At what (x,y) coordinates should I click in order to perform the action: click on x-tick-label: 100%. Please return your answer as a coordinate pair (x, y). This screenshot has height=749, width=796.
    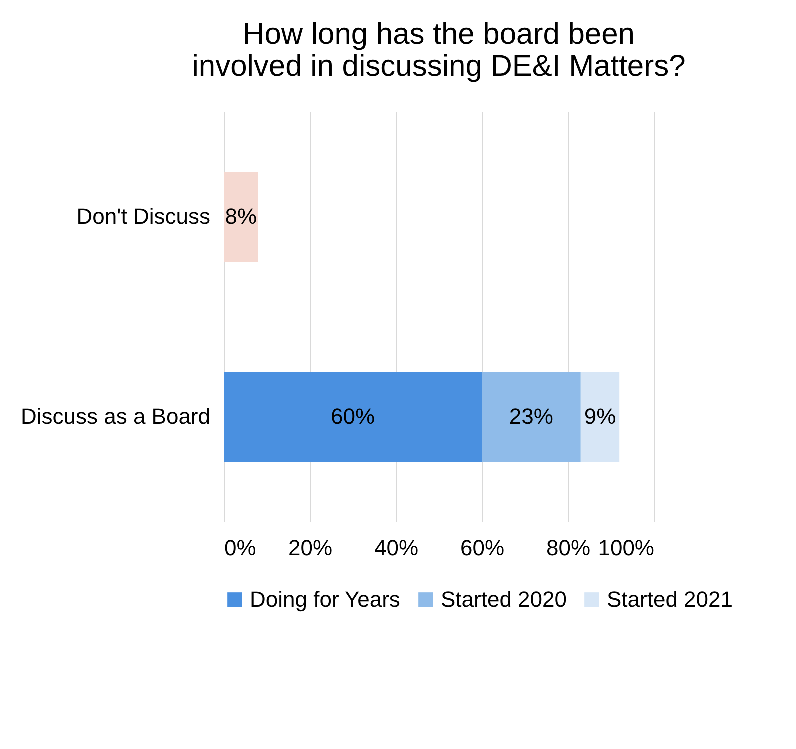
    Looking at the image, I should click on (626, 548).